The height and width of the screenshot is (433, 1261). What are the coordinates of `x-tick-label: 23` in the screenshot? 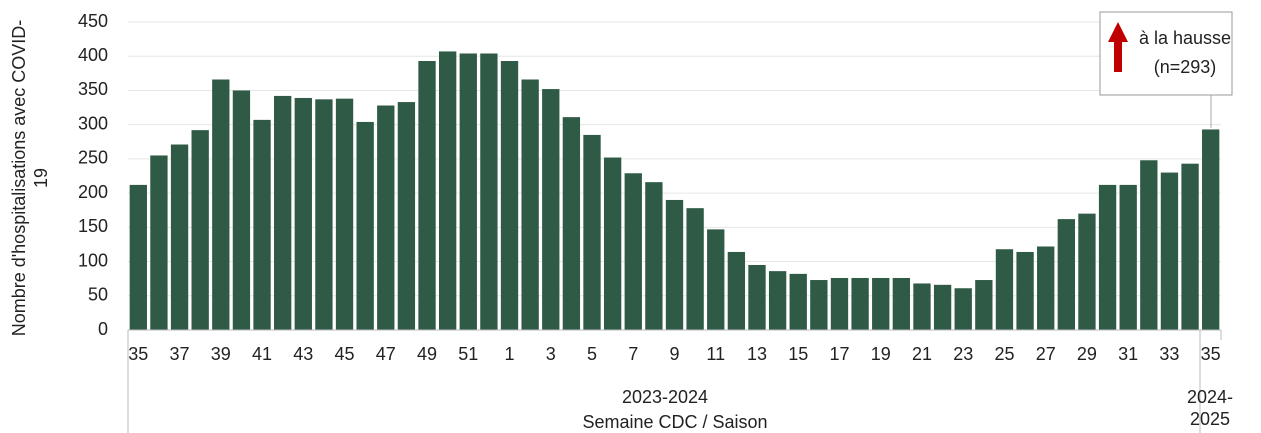 It's located at (963, 354).